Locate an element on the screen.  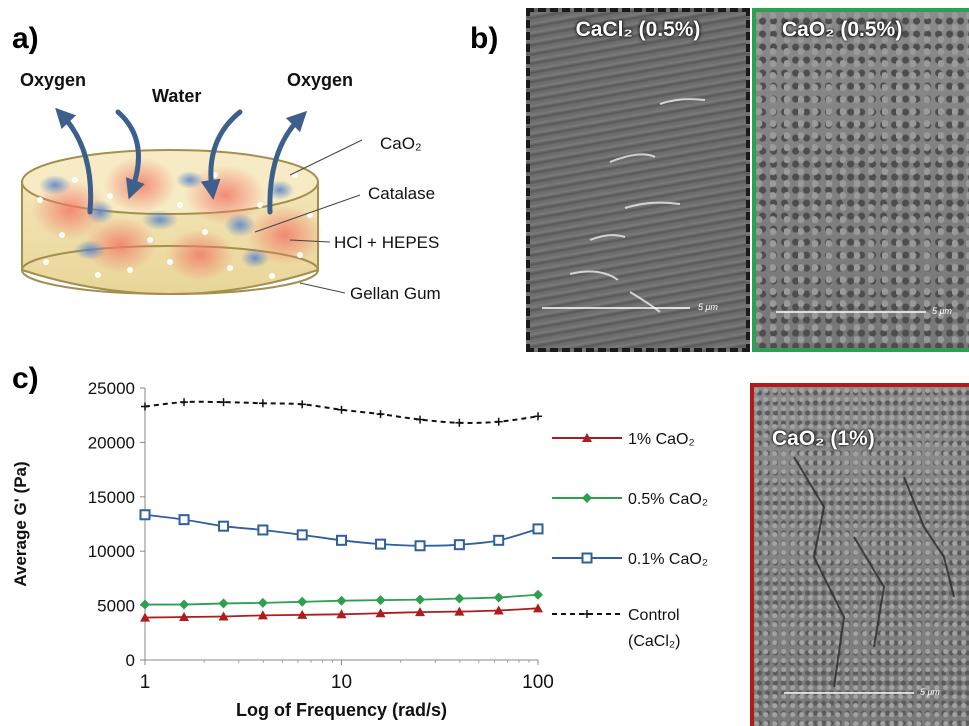
legend-label-0: 1% CaO₂ is located at coordinates (661, 439).